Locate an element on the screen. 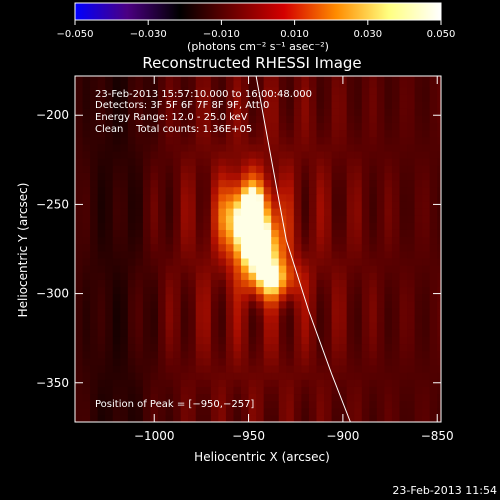 The width and height of the screenshot is (500, 500). annotation-energy-range: Energy Range: 12.0 - 25.0 keV is located at coordinates (171, 117).